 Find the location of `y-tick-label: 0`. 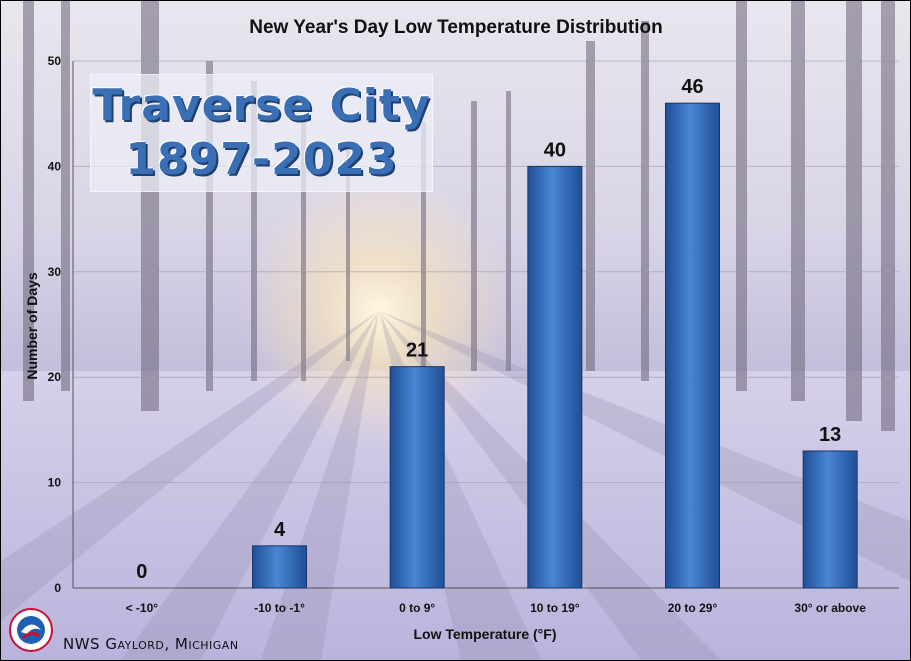

y-tick-label: 0 is located at coordinates (57, 588).